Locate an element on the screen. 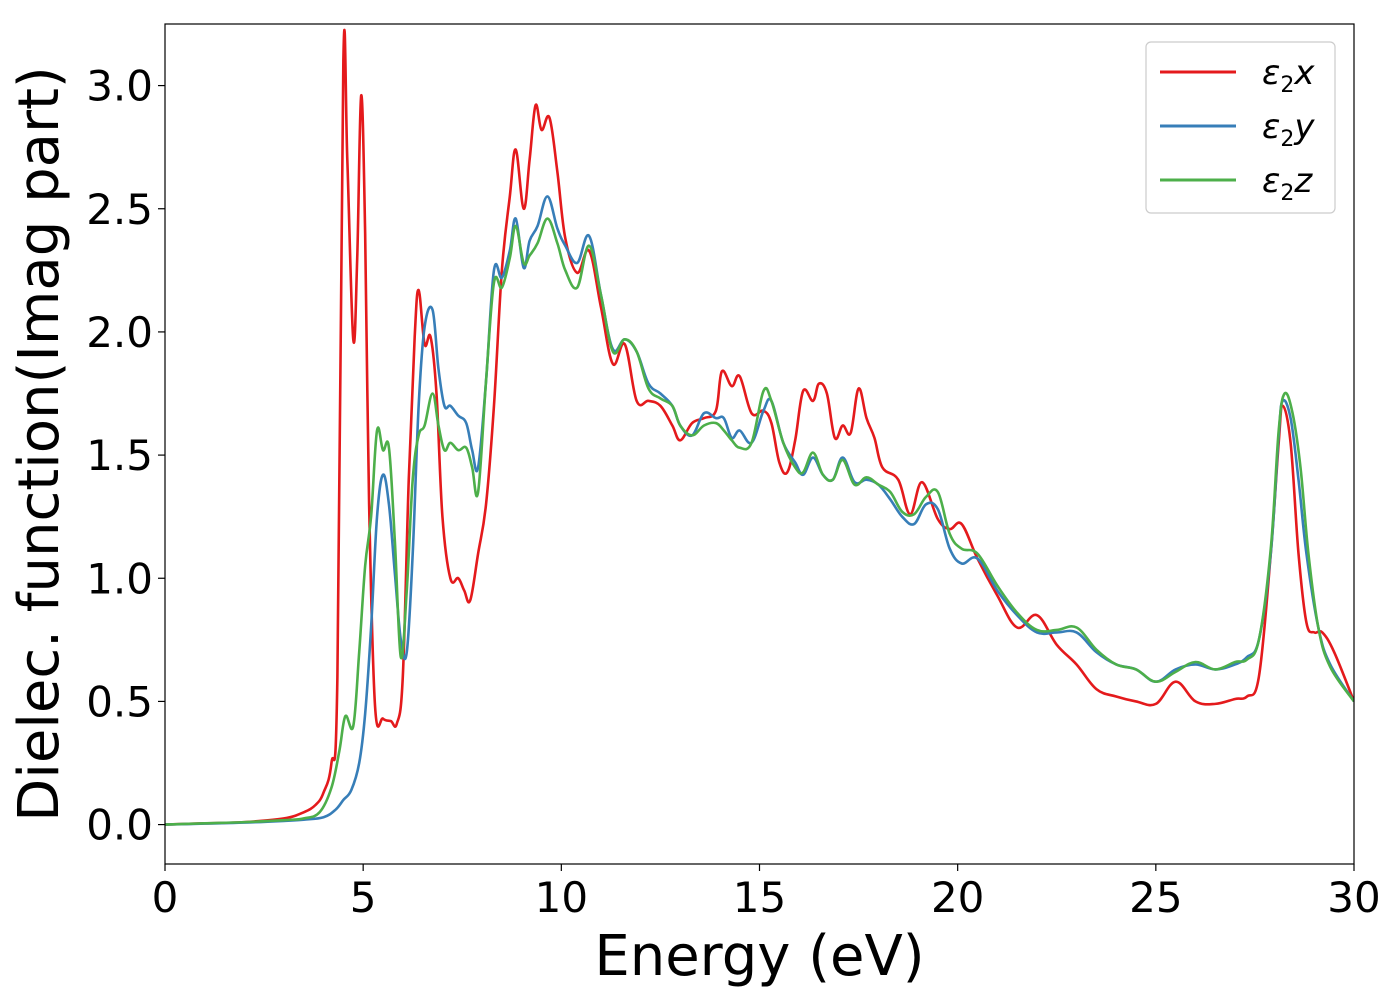 The width and height of the screenshot is (1400, 1000). y-tick-label: 1.5 is located at coordinates (119, 455).